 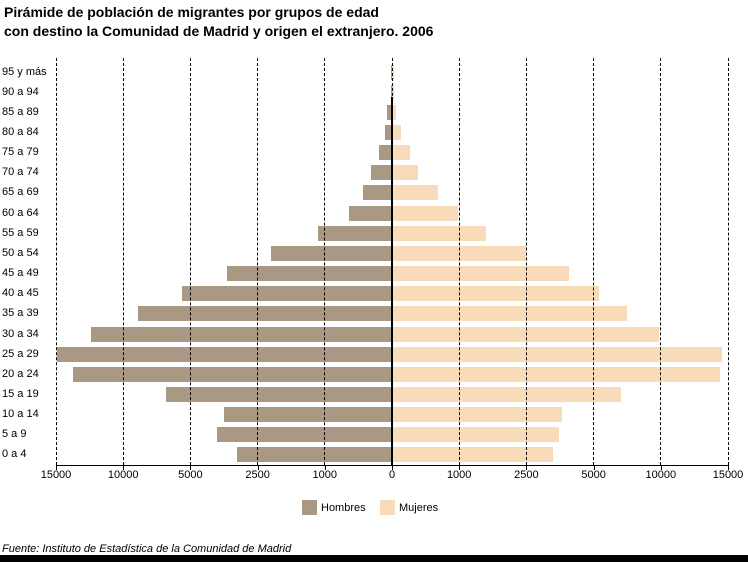 I want to click on age-group-label: 70 a 74, so click(x=20, y=172).